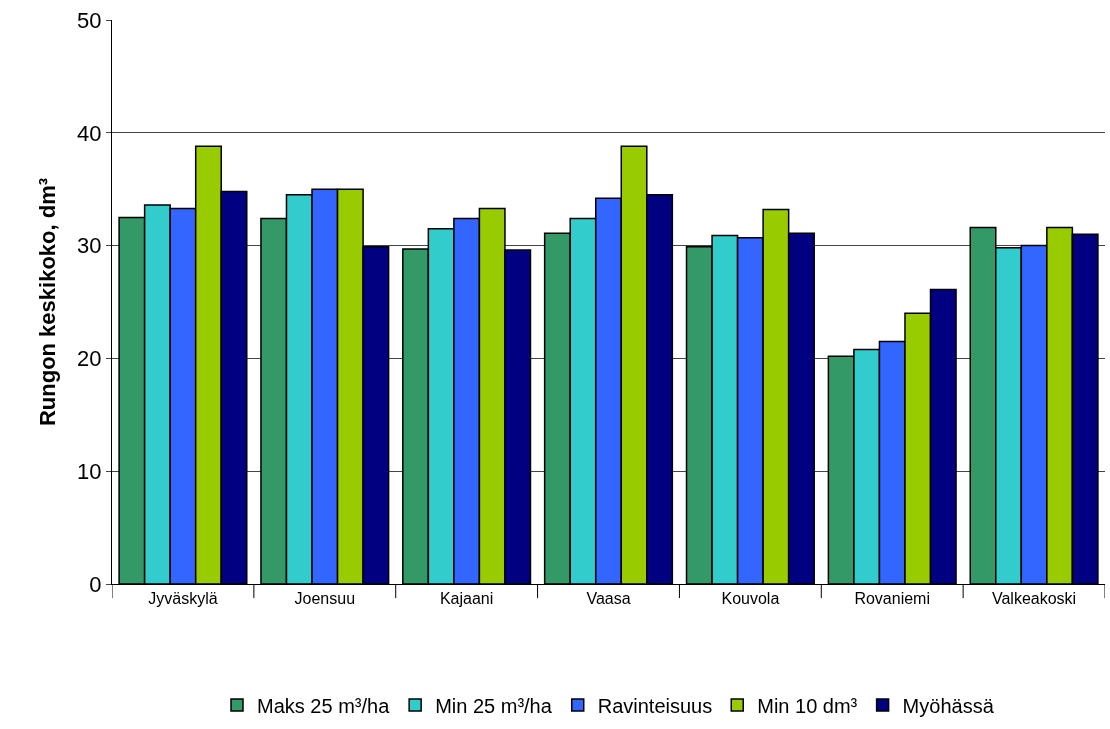  What do you see at coordinates (89, 133) in the screenshot?
I see `y-tick-label: 40` at bounding box center [89, 133].